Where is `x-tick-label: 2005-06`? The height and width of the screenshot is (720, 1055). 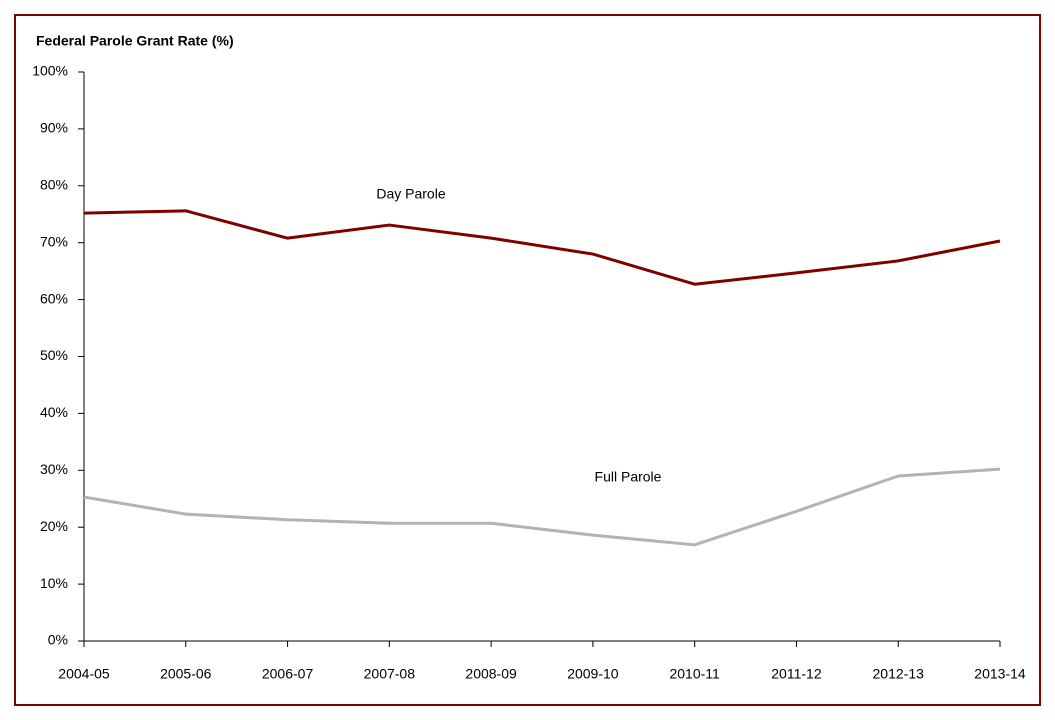 x-tick-label: 2005-06 is located at coordinates (186, 674).